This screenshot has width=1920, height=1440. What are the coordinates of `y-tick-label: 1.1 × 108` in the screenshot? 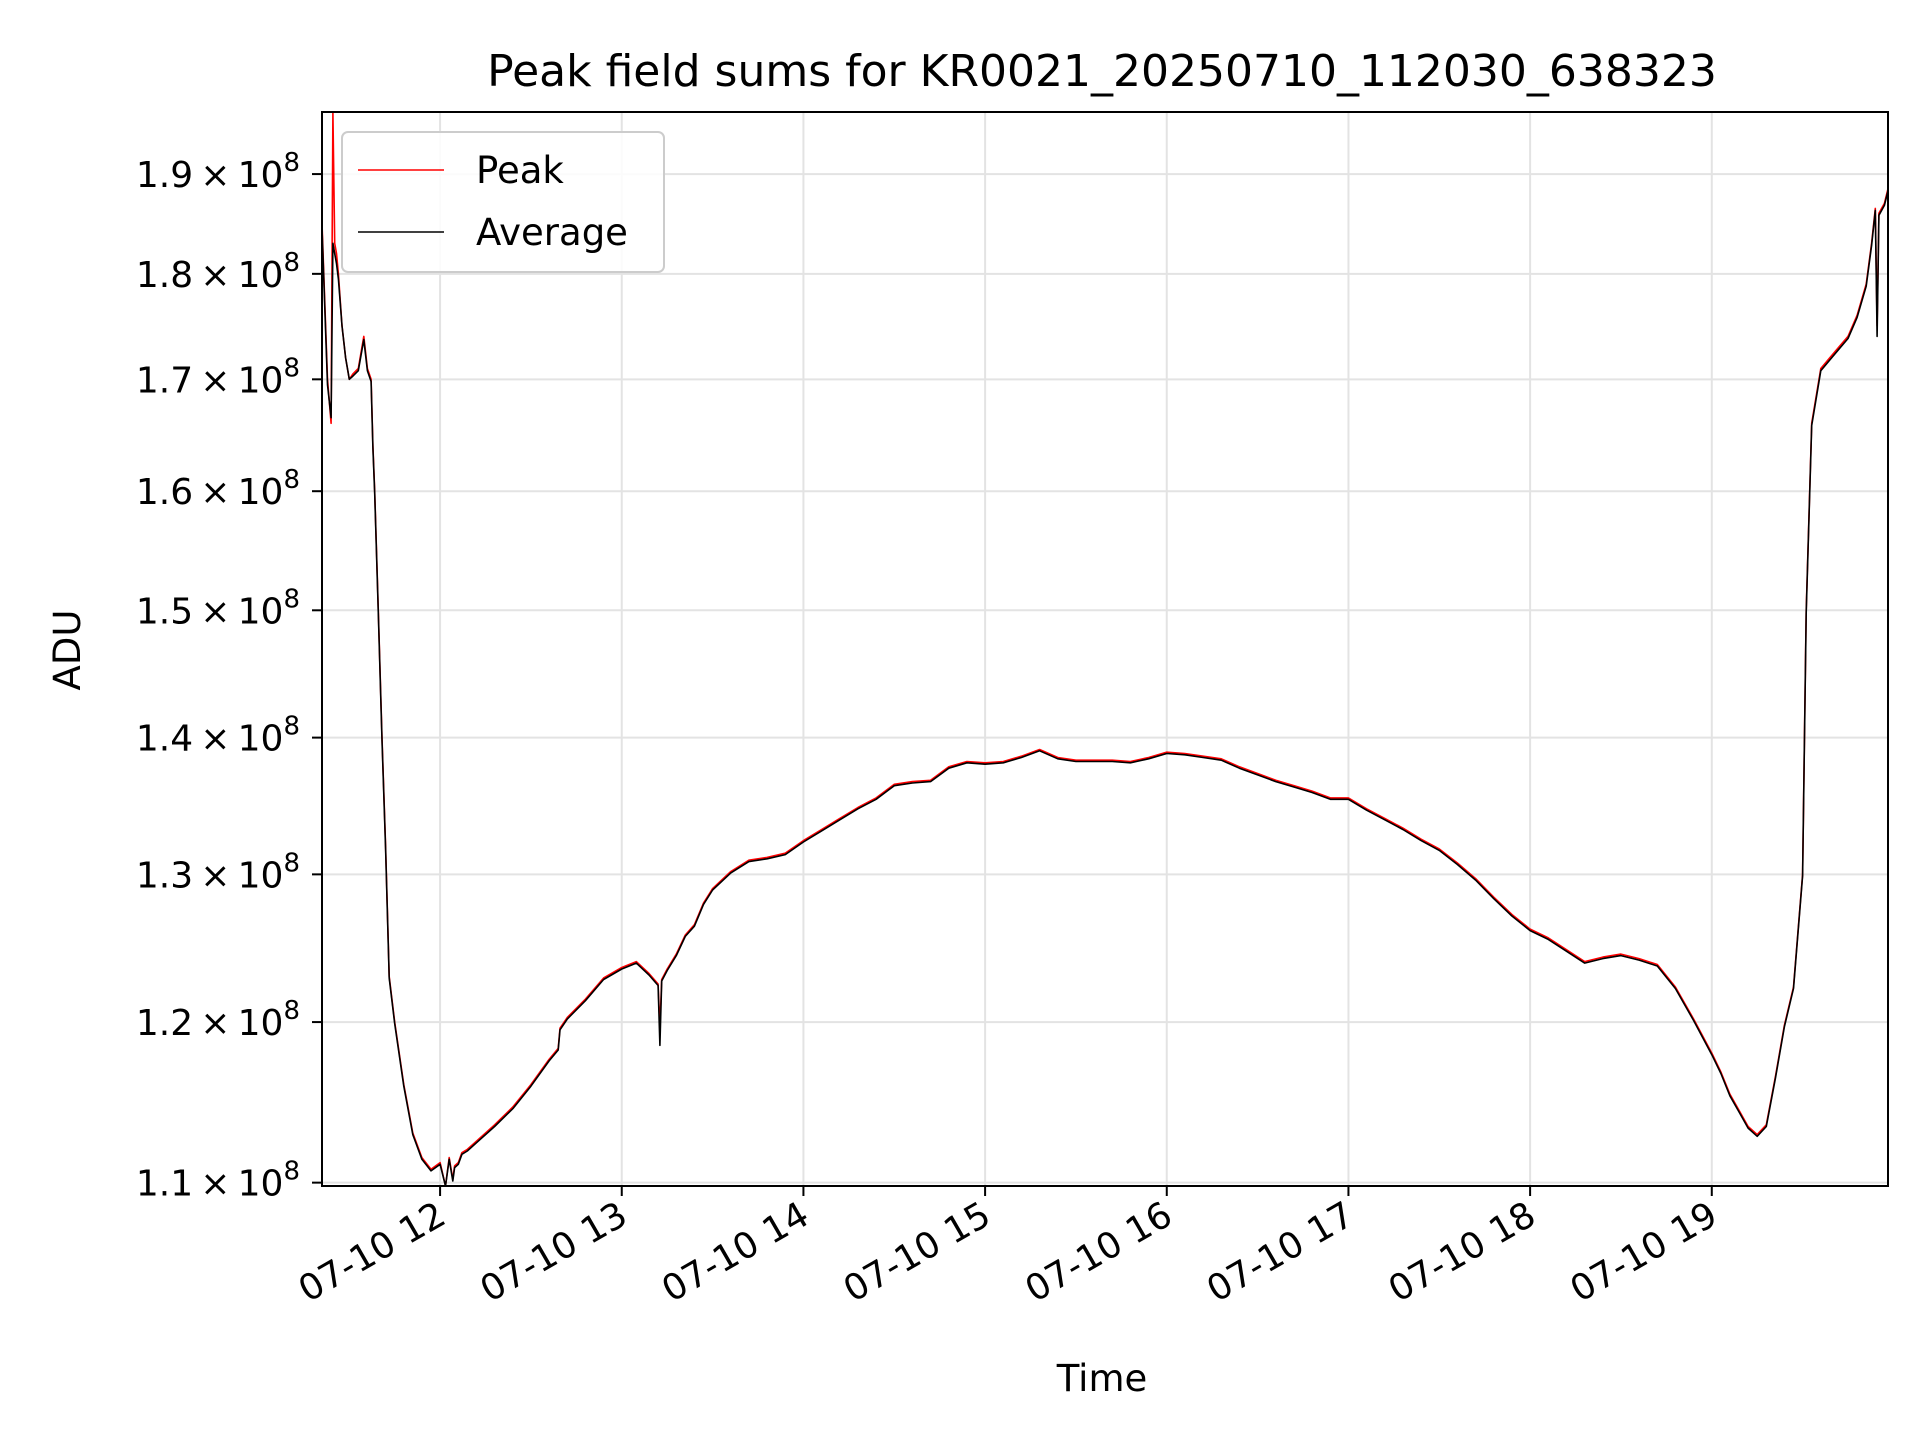 It's located at (218, 1181).